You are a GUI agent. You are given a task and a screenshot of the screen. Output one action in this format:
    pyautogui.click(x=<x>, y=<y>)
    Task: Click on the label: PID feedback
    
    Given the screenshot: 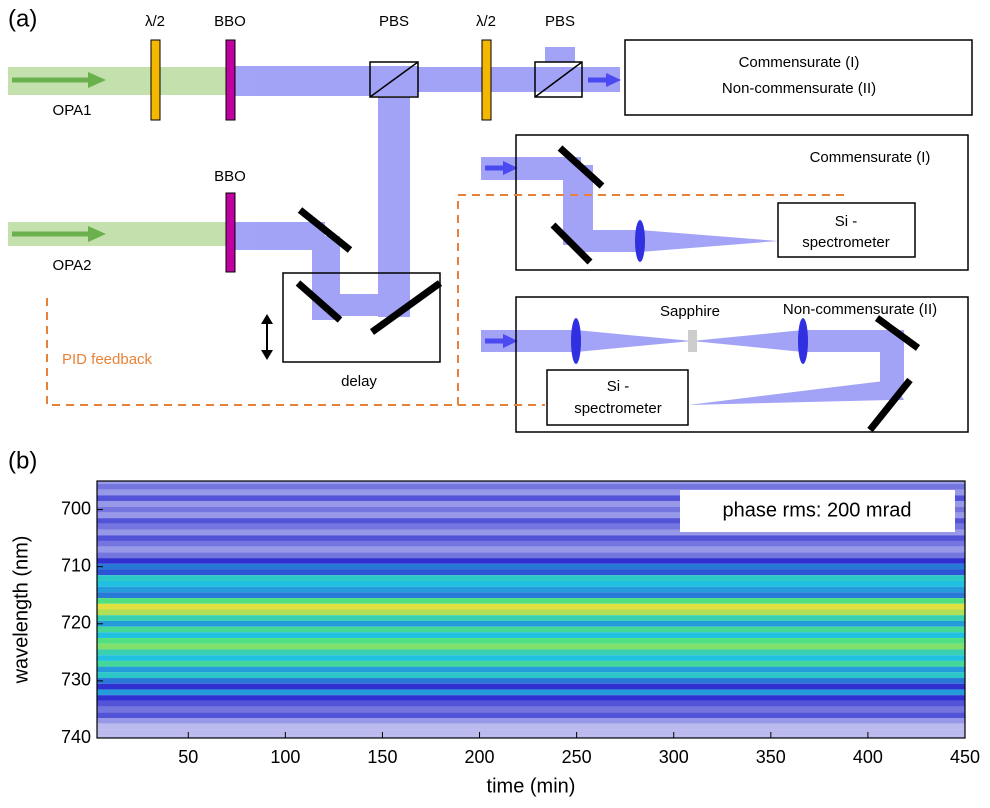 What is the action you would take?
    pyautogui.click(x=107, y=359)
    